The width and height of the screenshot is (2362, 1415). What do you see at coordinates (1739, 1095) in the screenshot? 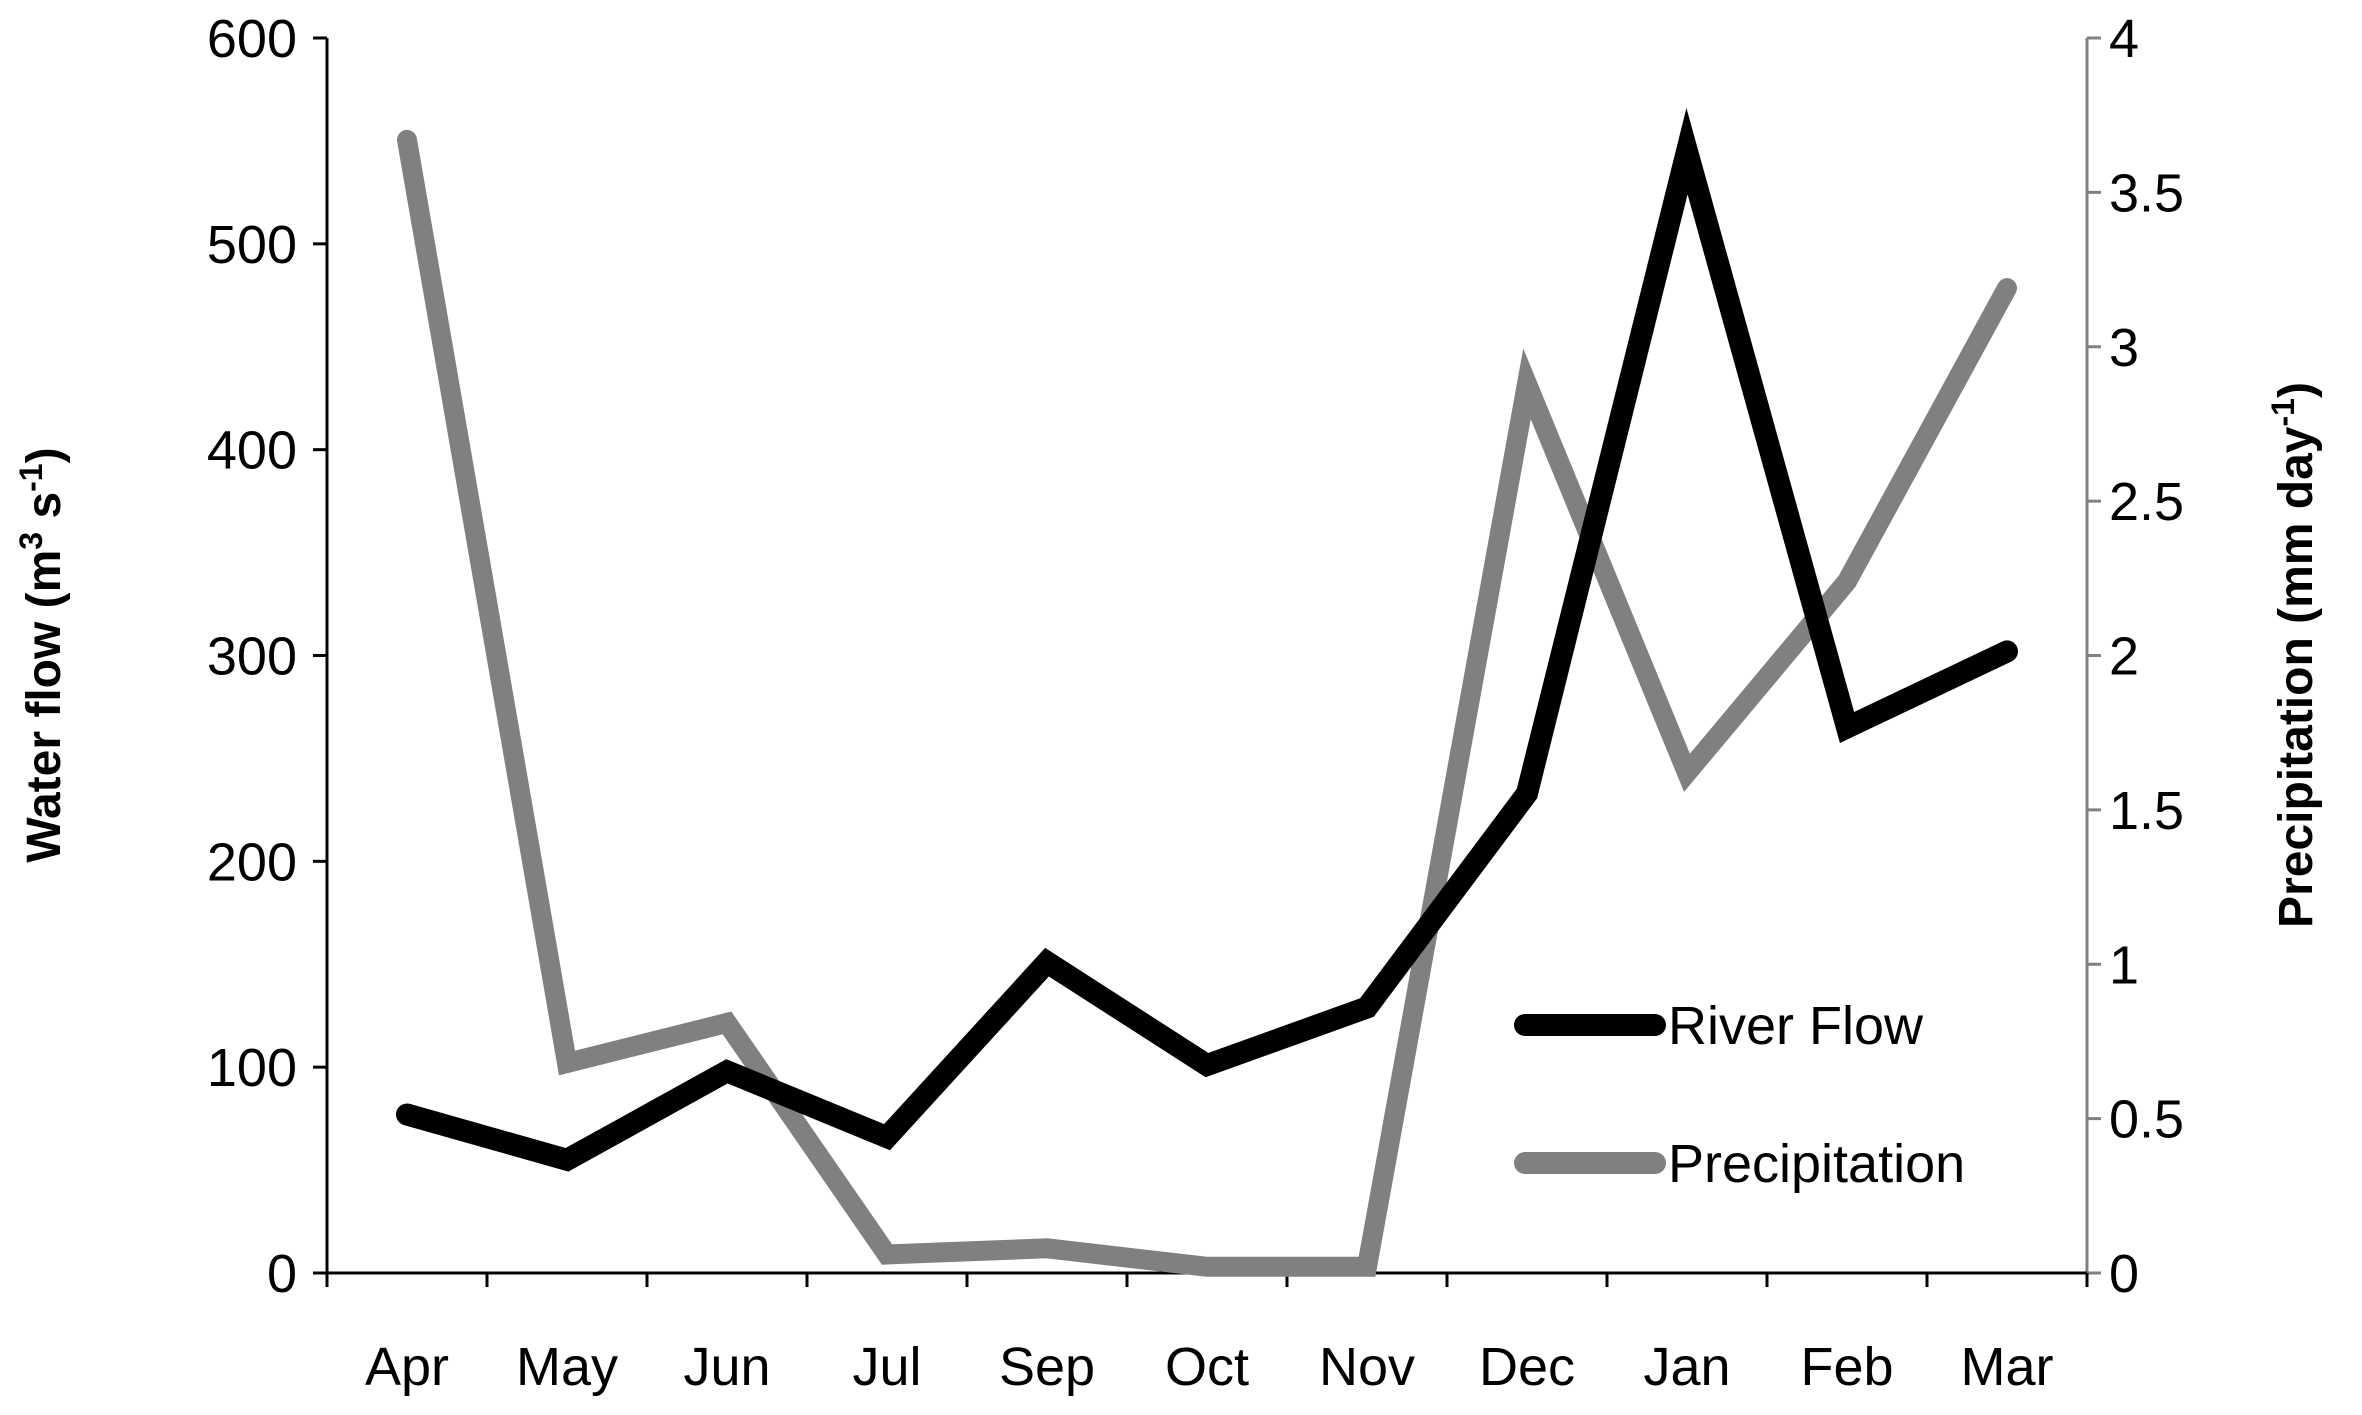
I see `legend: River Flow Precipitation` at bounding box center [1739, 1095].